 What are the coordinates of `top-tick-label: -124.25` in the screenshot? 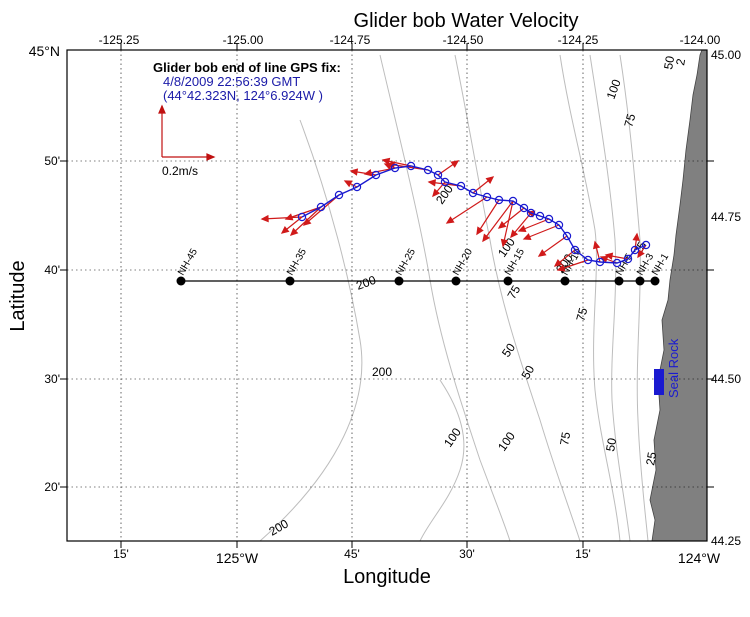 It's located at (578, 40).